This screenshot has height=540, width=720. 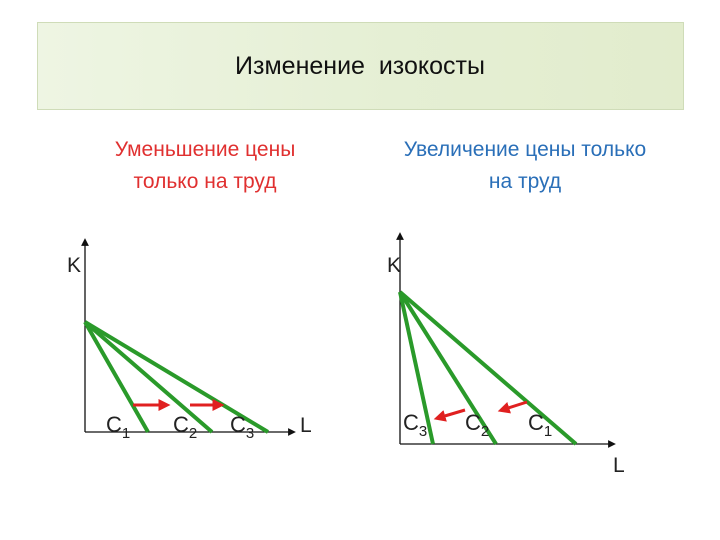 What do you see at coordinates (411, 422) in the screenshot?
I see `right-label-c3-base: C` at bounding box center [411, 422].